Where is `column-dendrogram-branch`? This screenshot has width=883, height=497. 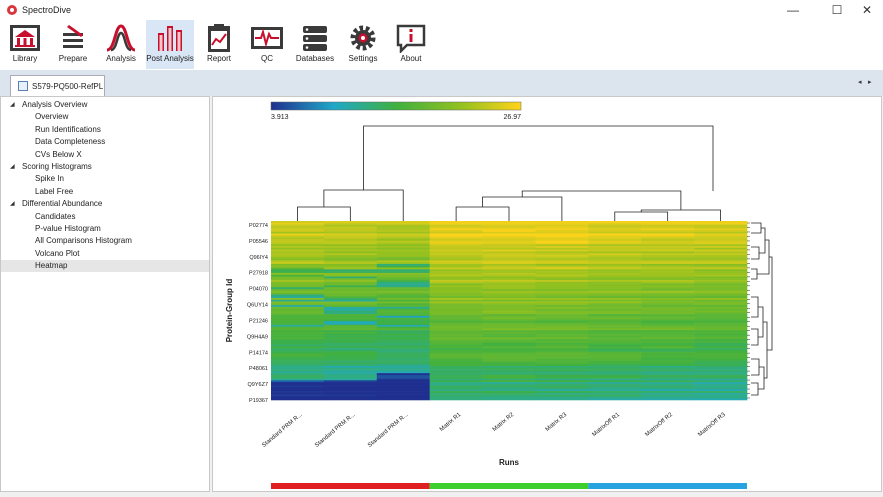
column-dendrogram-branch is located at coordinates (324, 213).